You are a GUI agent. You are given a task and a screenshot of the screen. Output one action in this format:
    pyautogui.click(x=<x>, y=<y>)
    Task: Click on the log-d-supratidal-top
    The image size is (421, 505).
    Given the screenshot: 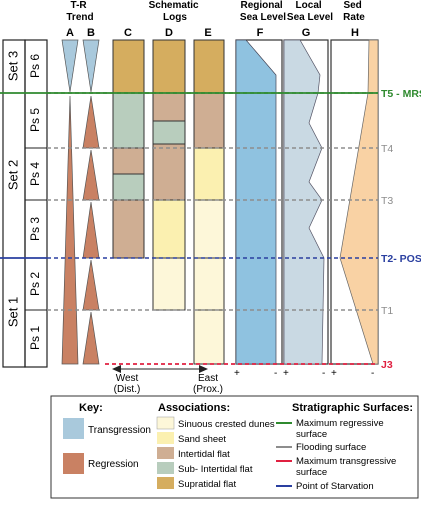 What is the action you would take?
    pyautogui.click(x=169, y=66)
    